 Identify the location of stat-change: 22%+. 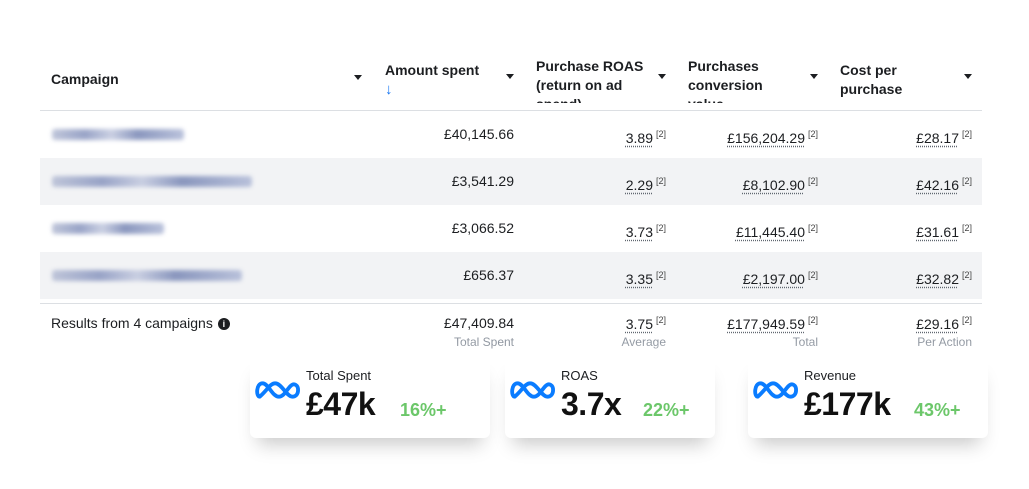
(666, 410).